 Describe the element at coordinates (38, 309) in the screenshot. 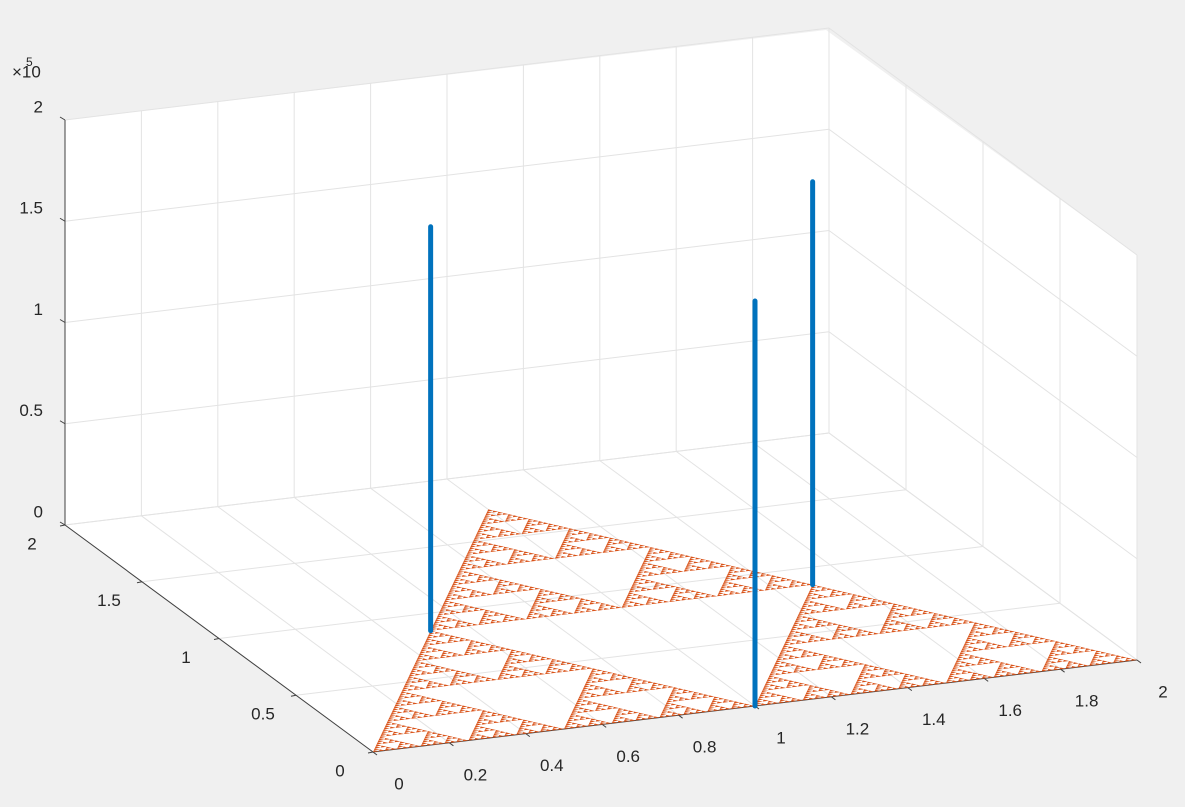

I see `z-tick-label: 1` at that location.